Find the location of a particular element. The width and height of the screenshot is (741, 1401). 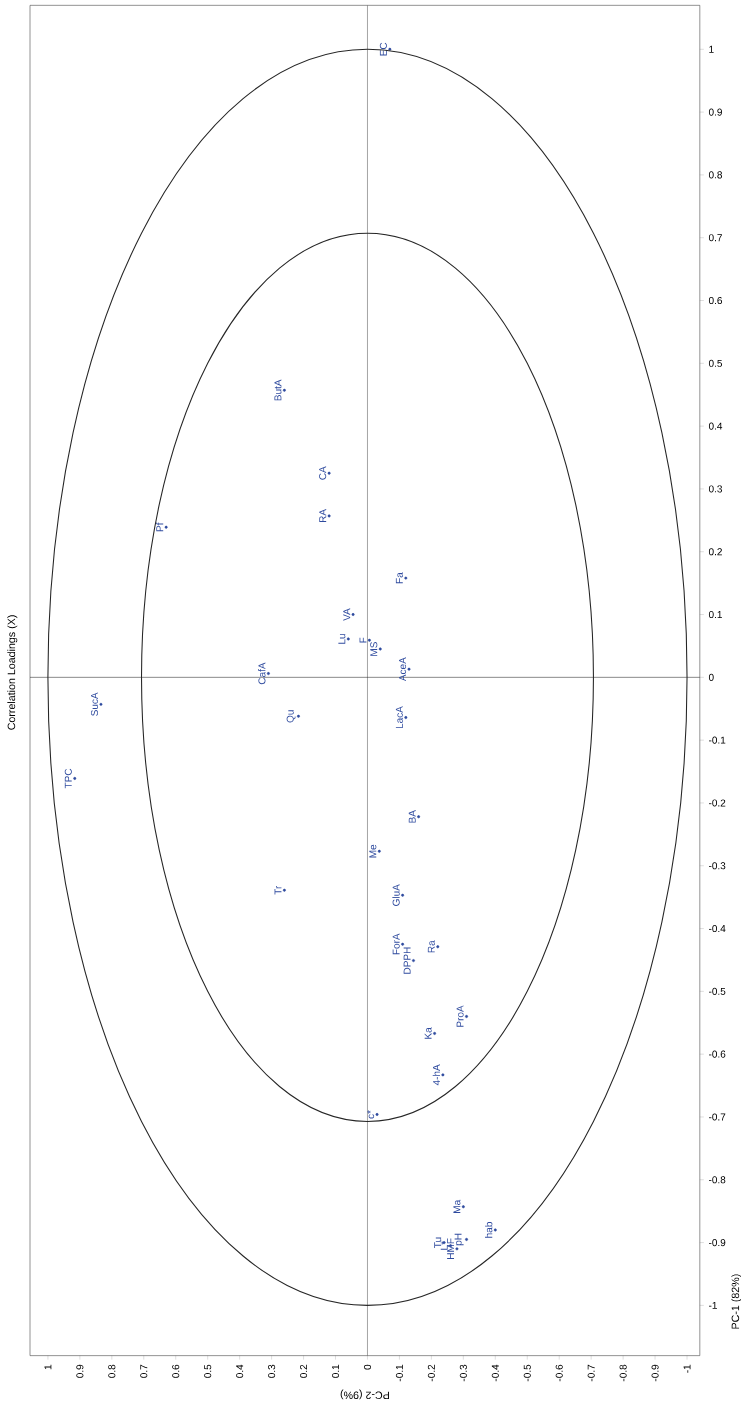

annotation: RA is located at coordinates (323, 516).